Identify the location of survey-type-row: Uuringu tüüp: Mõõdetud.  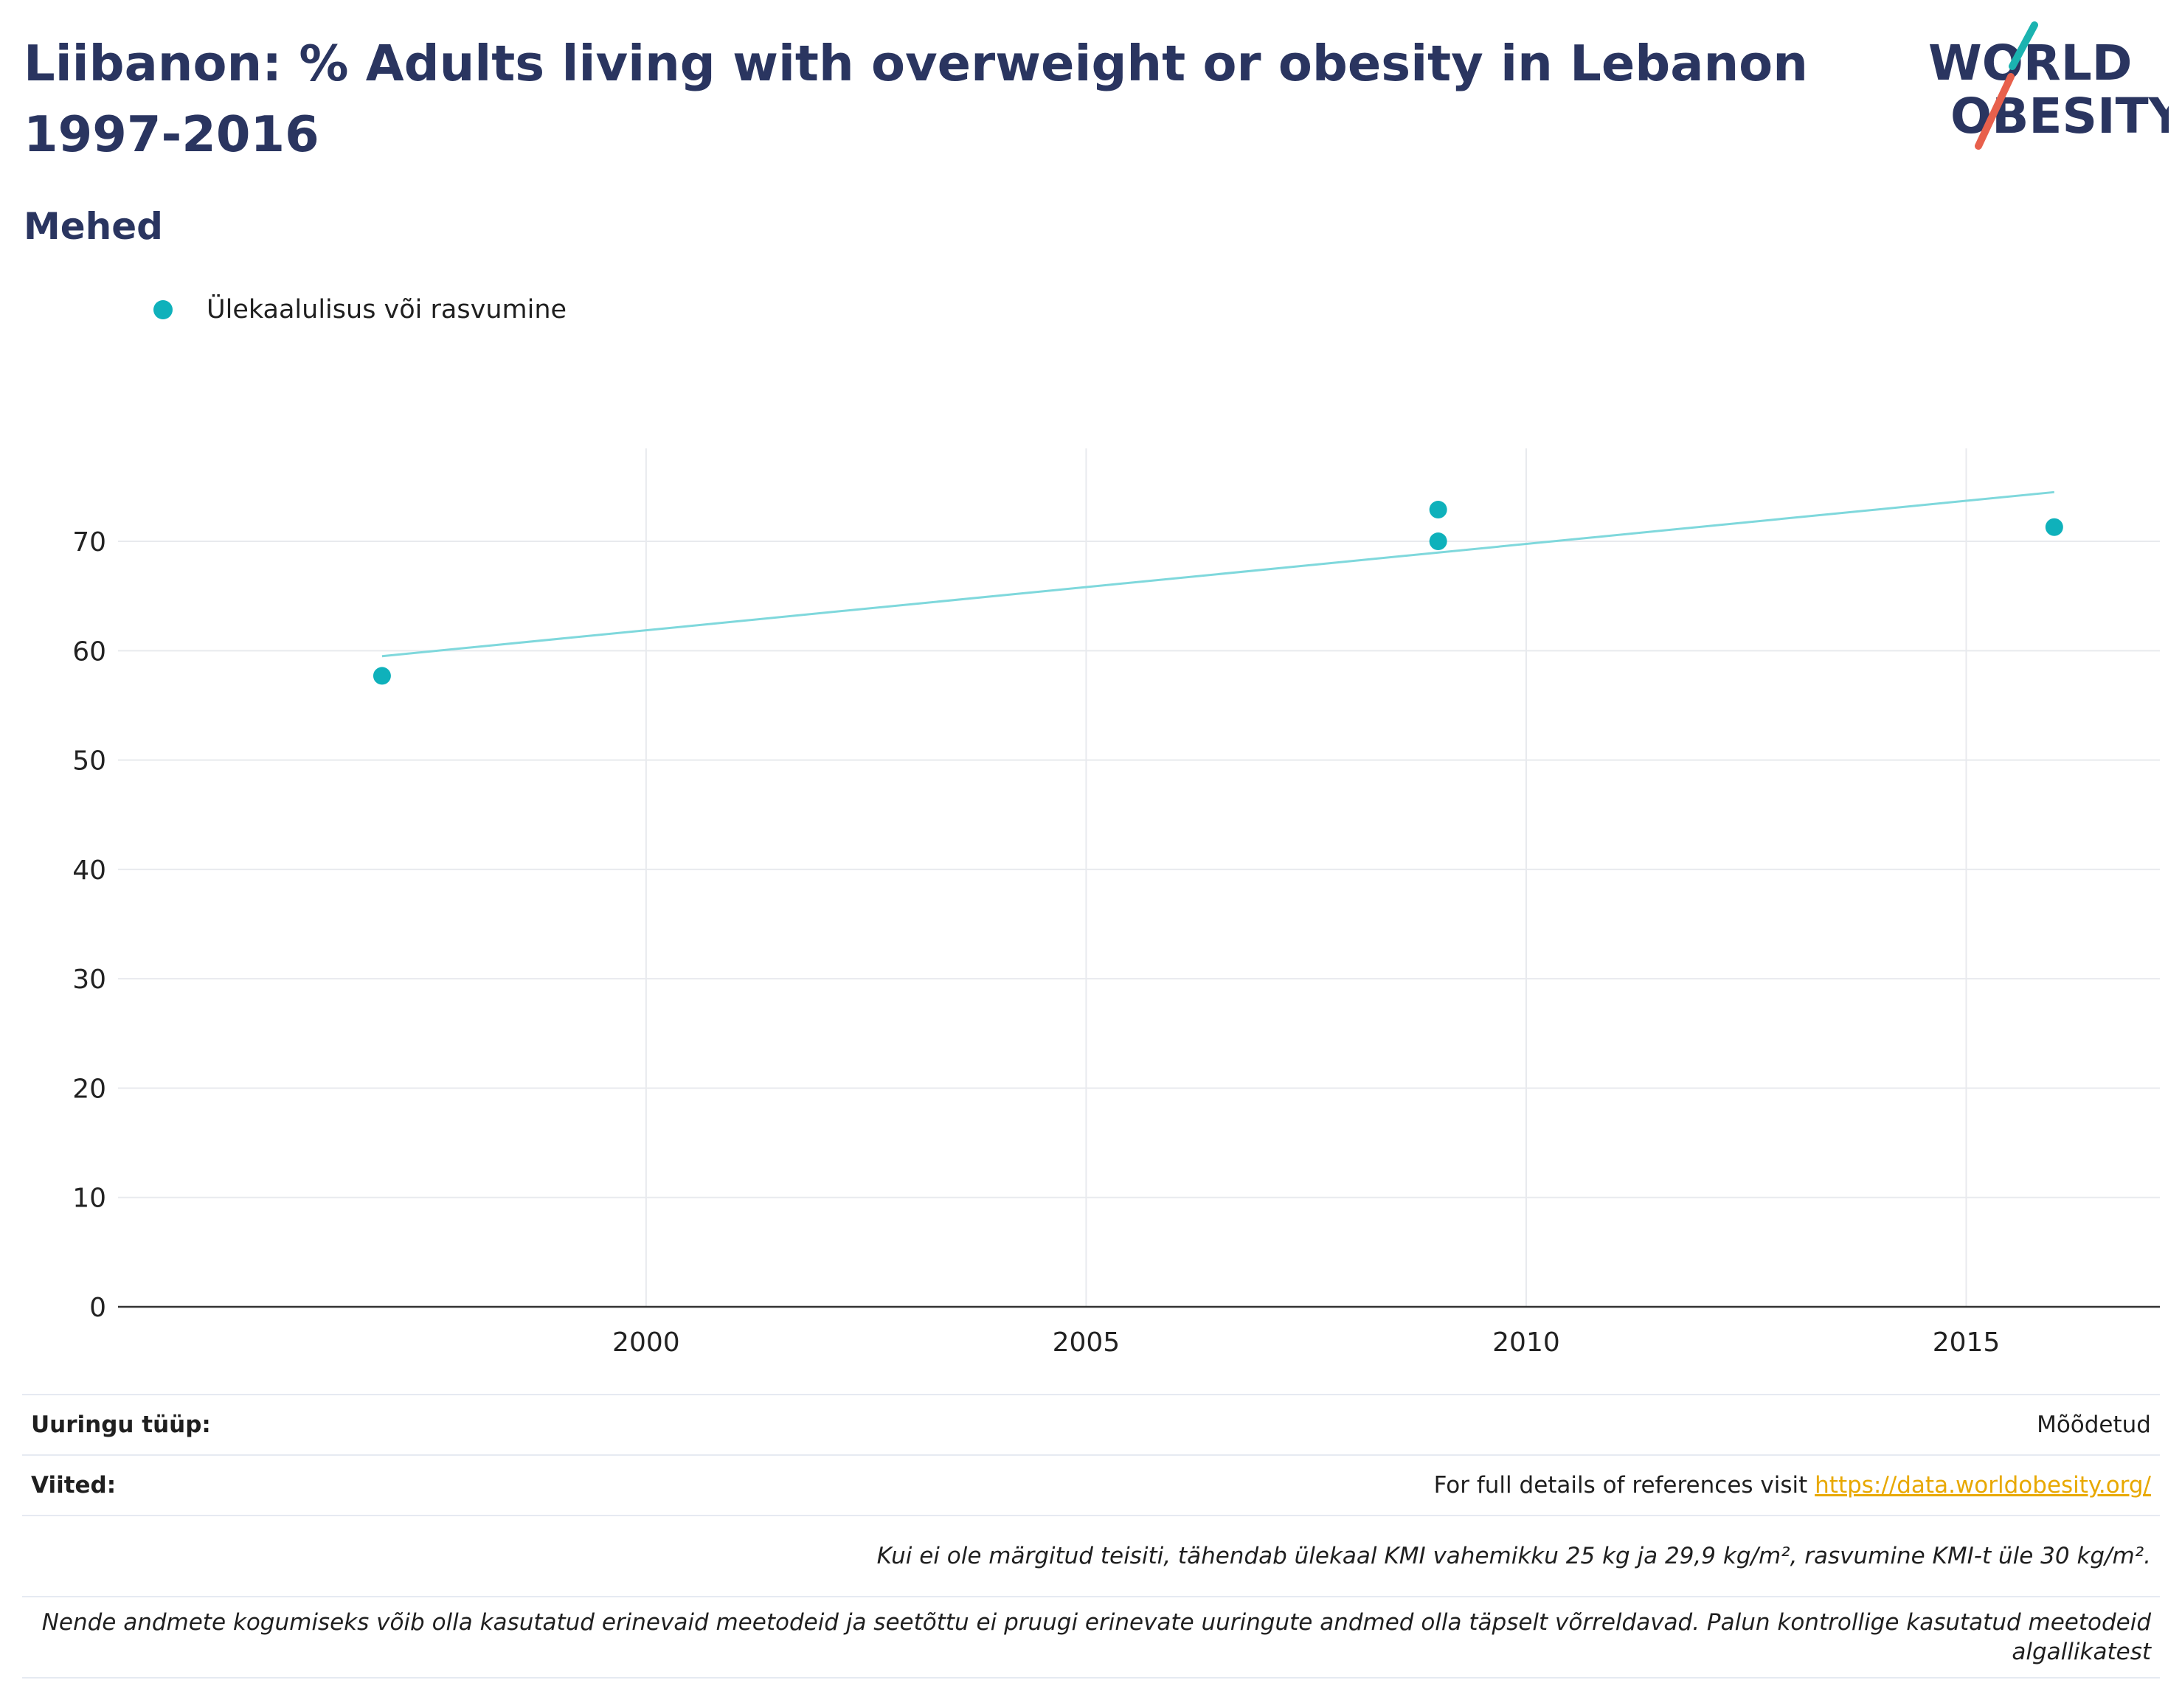
(1091, 1425).